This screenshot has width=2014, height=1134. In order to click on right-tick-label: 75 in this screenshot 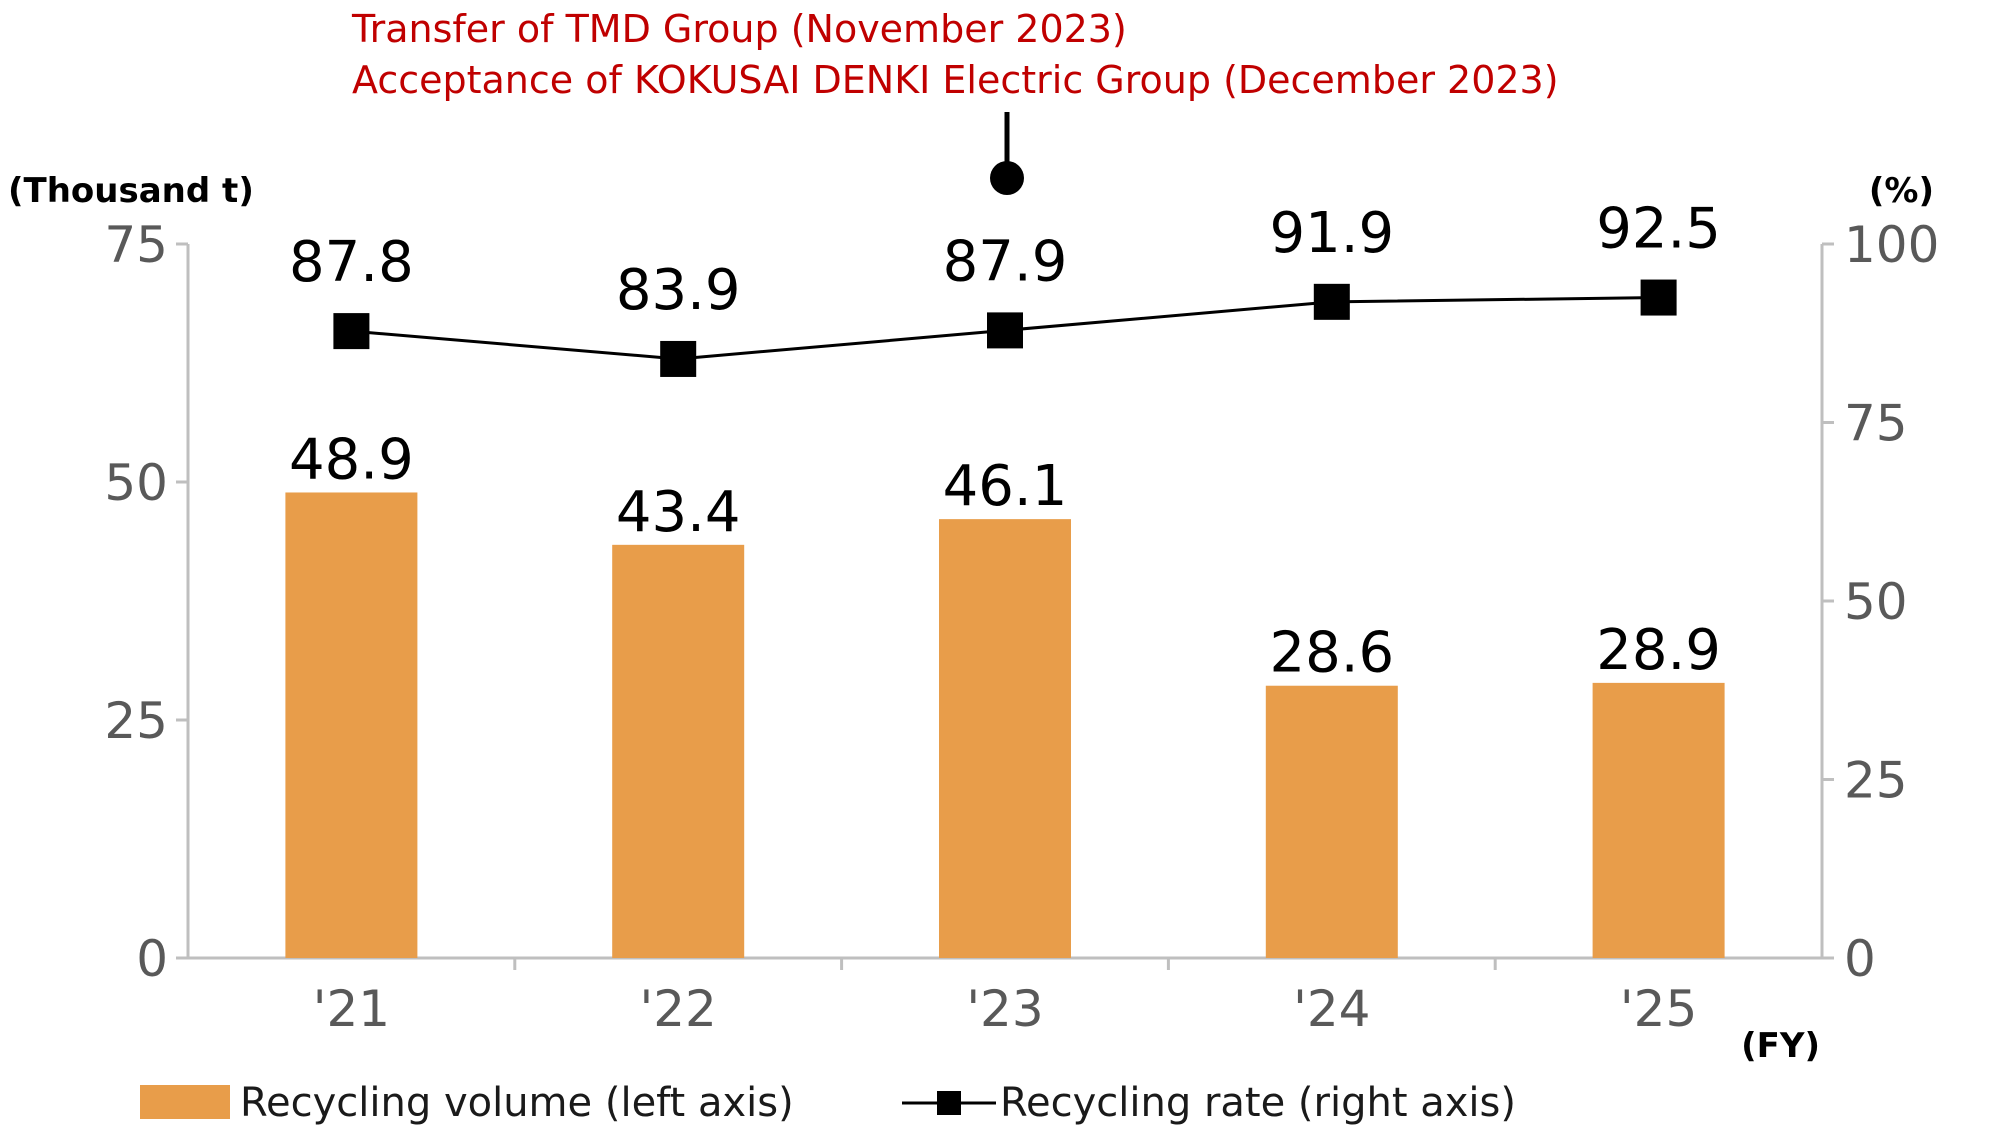, I will do `click(1876, 424)`.